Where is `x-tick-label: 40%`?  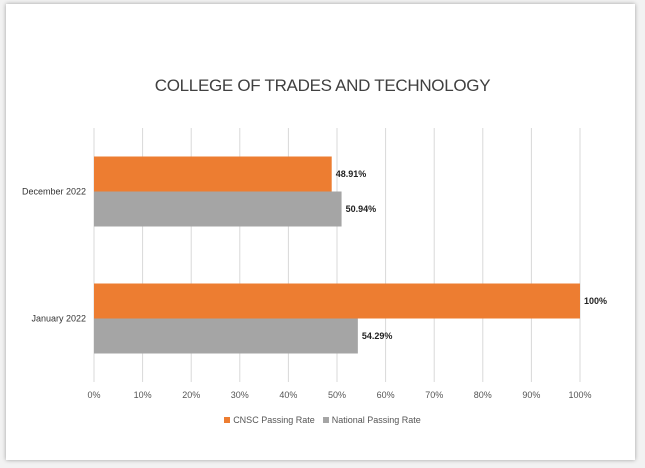 x-tick-label: 40% is located at coordinates (288, 395).